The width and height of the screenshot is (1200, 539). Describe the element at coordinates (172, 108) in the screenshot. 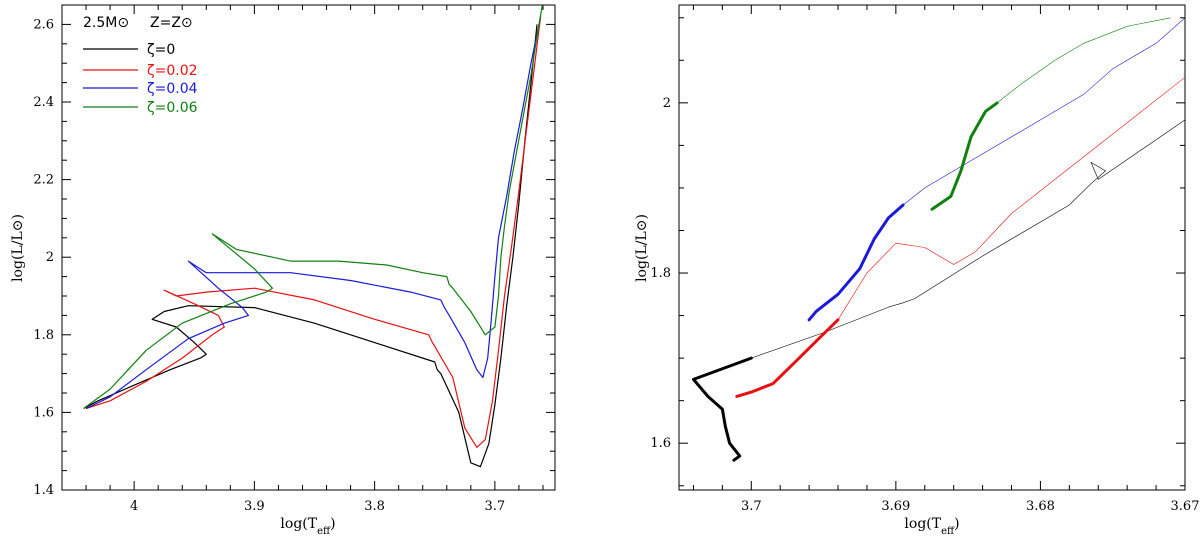

I see `legend-label-zeta006: ζ=0.06` at that location.